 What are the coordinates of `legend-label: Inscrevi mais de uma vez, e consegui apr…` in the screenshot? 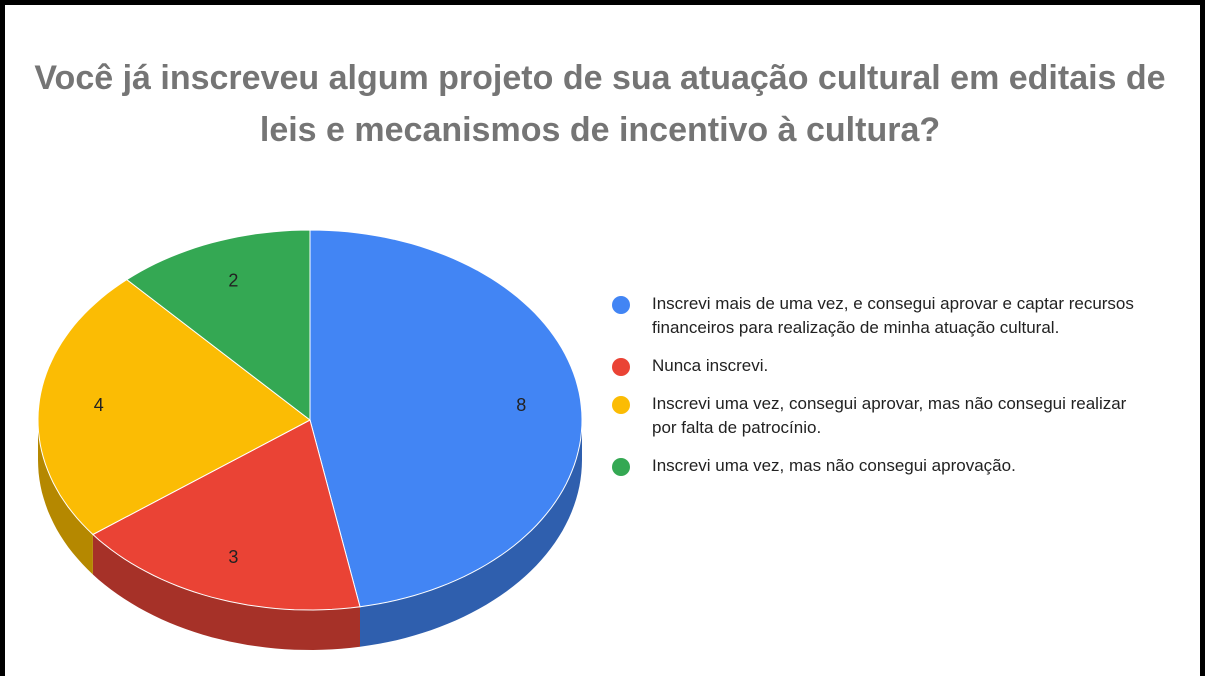 It's located at (893, 315).